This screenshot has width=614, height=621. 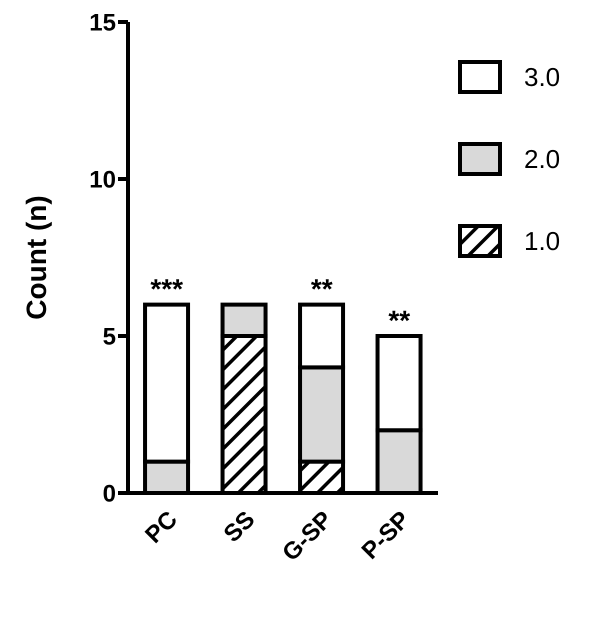 I want to click on x-tick-label: PC, so click(x=161, y=527).